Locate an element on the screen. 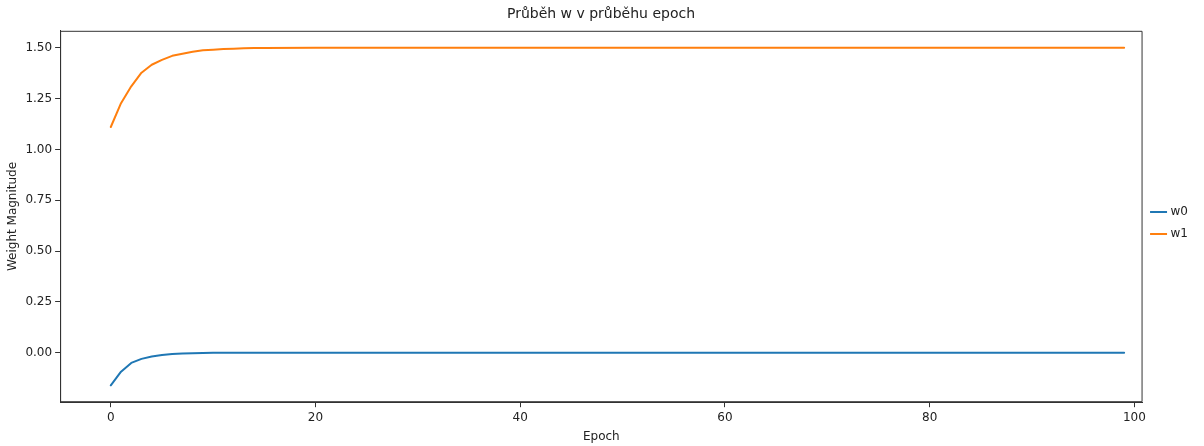 The height and width of the screenshot is (446, 1204). y-tick-label: 0.00 is located at coordinates (39, 351).